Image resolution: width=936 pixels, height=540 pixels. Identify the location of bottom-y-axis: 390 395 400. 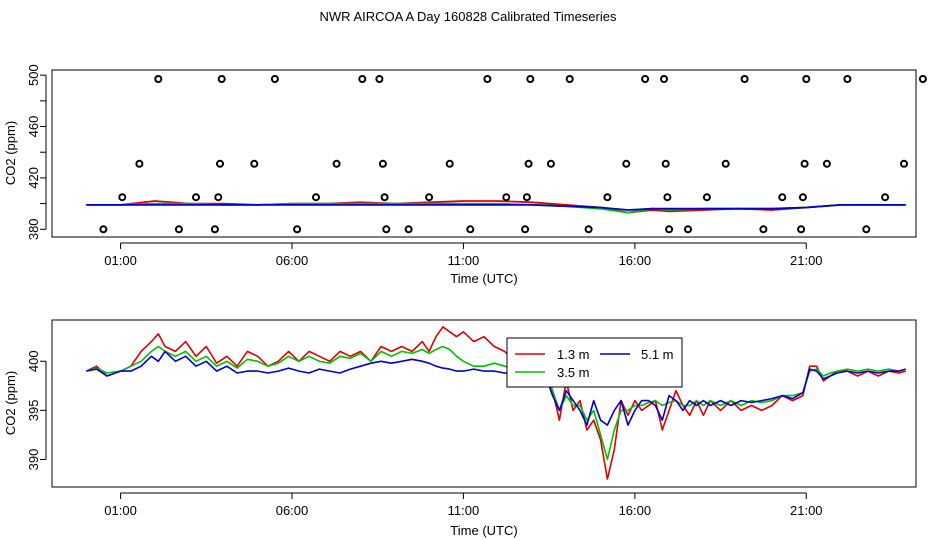
(36, 410).